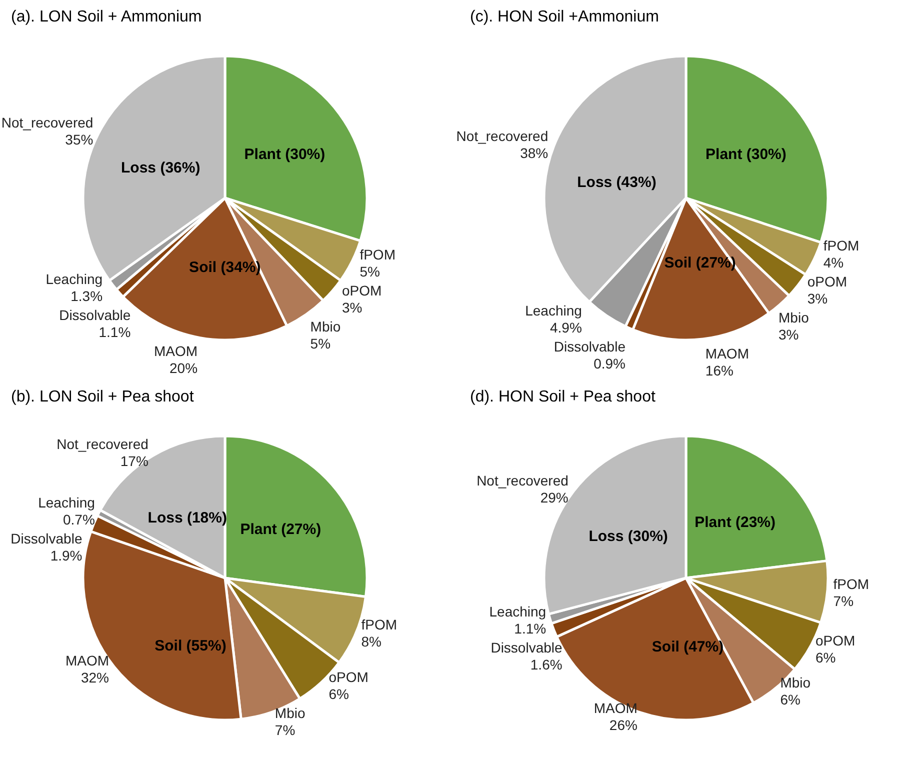 This screenshot has width=897, height=760. I want to click on data-label: 32%, so click(95, 678).